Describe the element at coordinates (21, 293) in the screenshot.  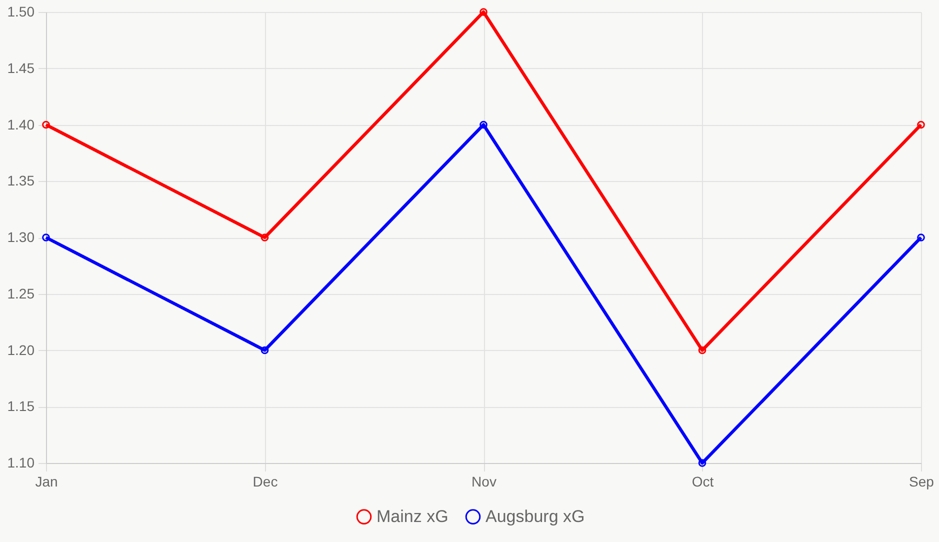
I see `y-tick-label: 1.25` at that location.